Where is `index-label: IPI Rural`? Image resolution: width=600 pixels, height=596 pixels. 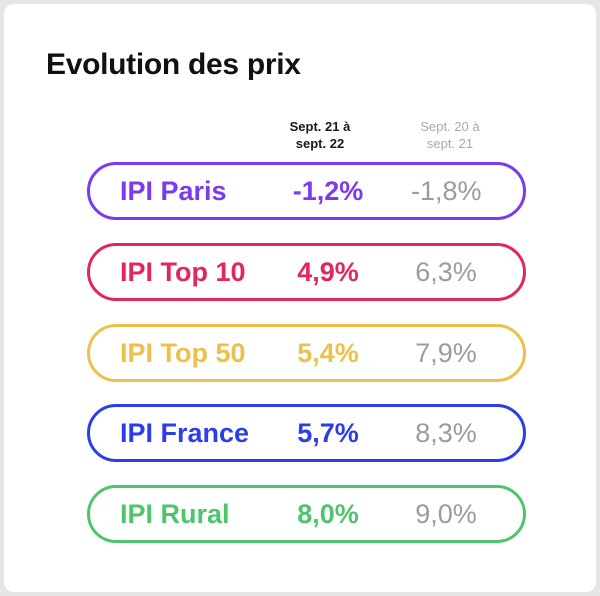
index-label: IPI Rural is located at coordinates (175, 514).